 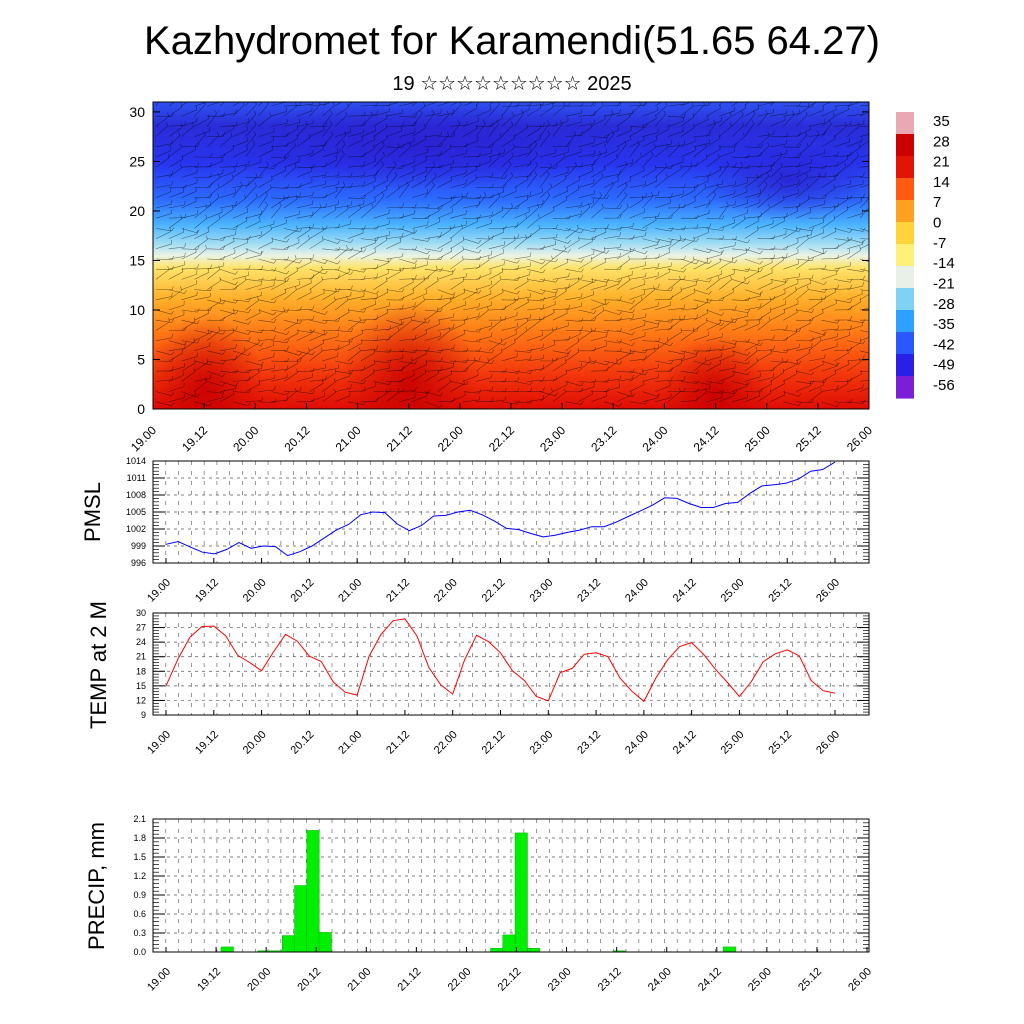 I want to click on x-tick-label: 22.12, so click(x=494, y=743).